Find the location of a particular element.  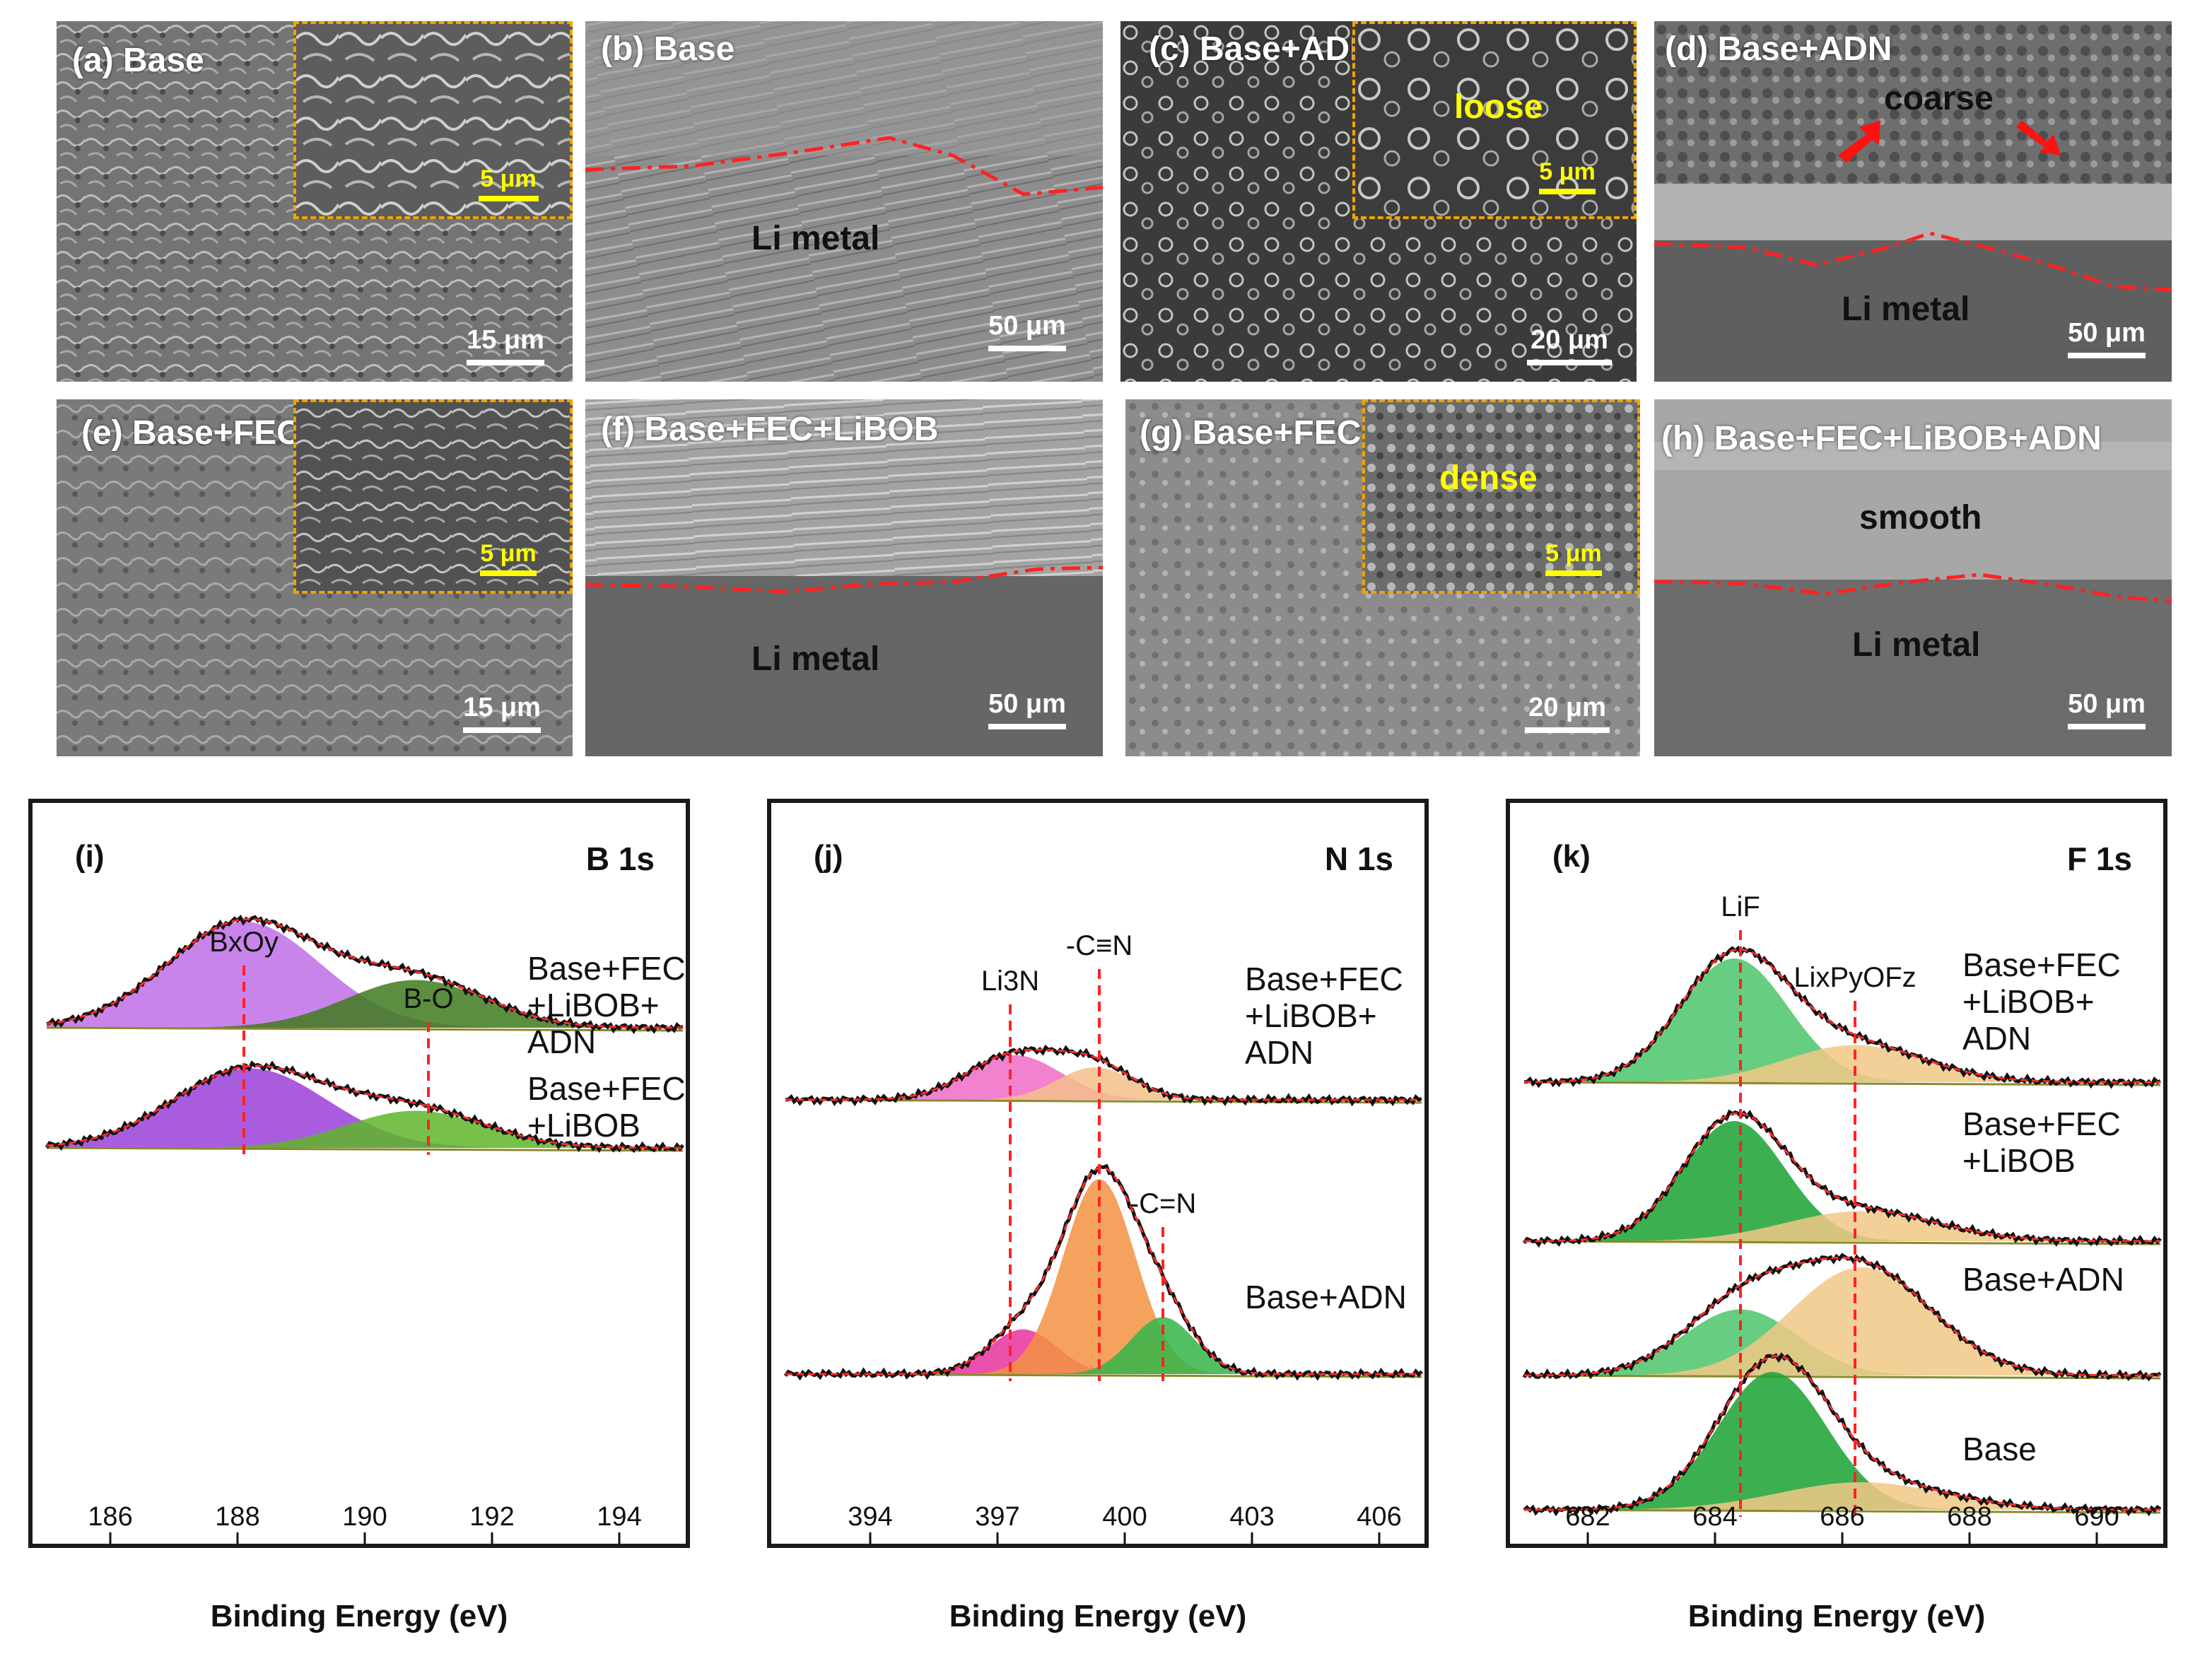

panel-label: (b) Base is located at coordinates (668, 49).